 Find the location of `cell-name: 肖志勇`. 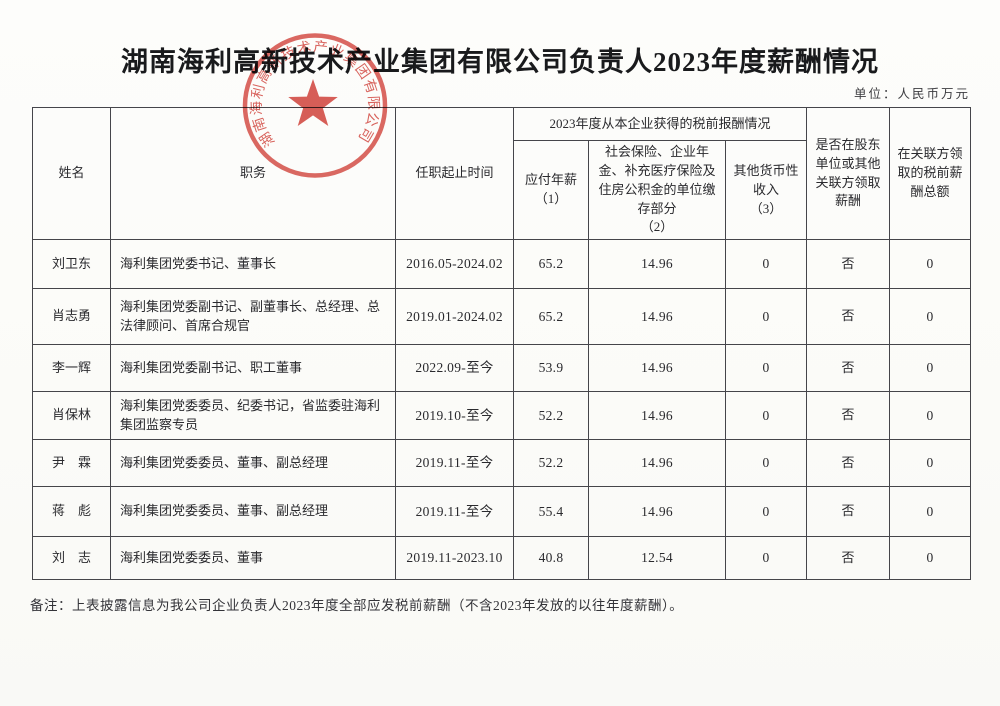

cell-name: 肖志勇 is located at coordinates (71, 317).